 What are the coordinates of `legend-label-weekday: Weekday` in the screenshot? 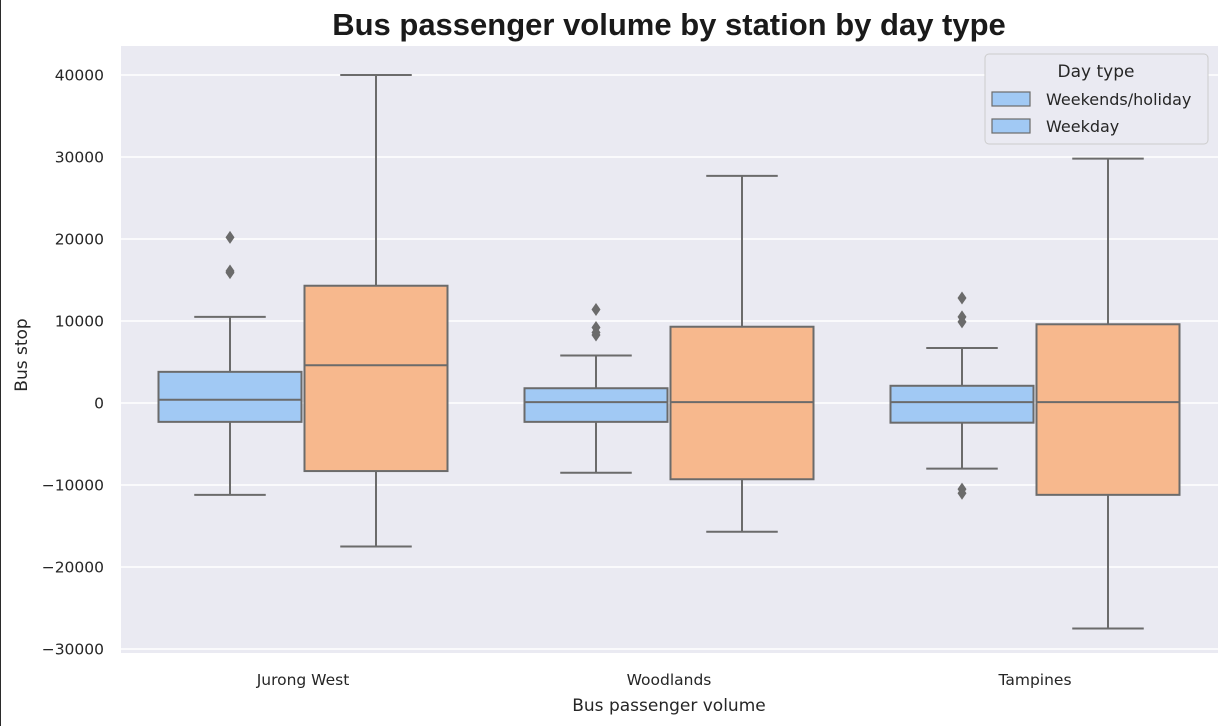 It's located at (1082, 126).